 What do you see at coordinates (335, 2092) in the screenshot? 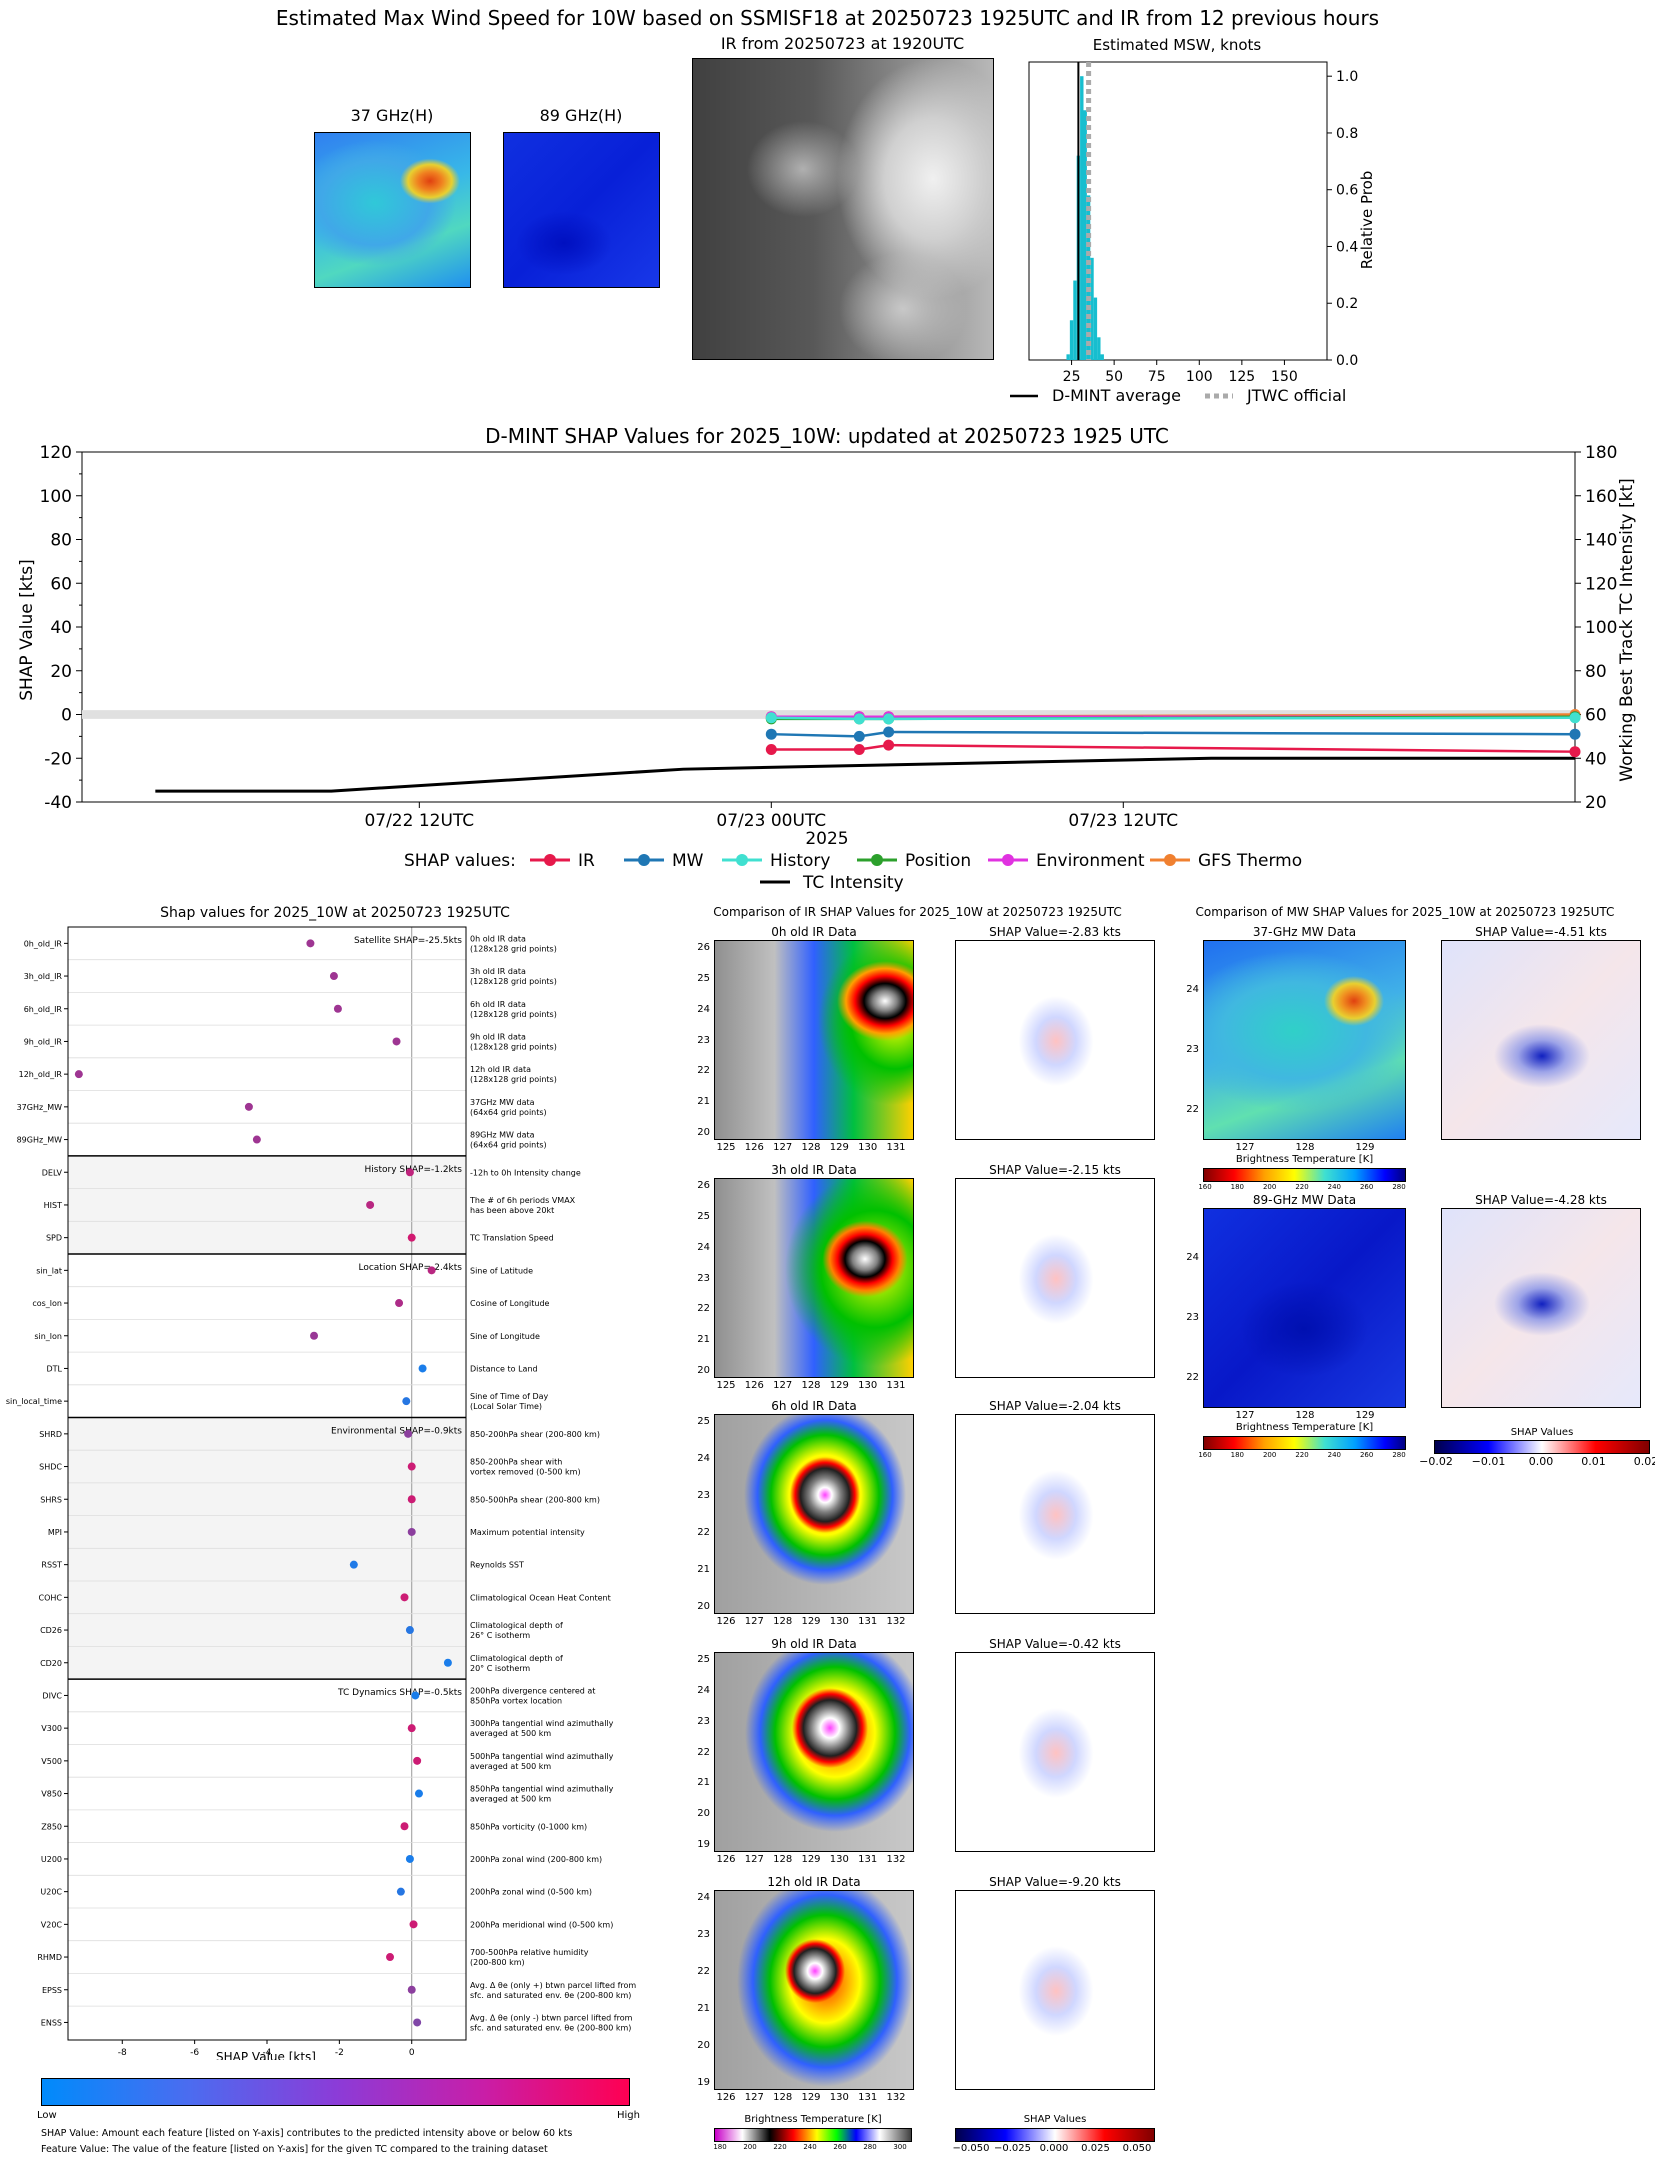
I see `feature-colorbar` at bounding box center [335, 2092].